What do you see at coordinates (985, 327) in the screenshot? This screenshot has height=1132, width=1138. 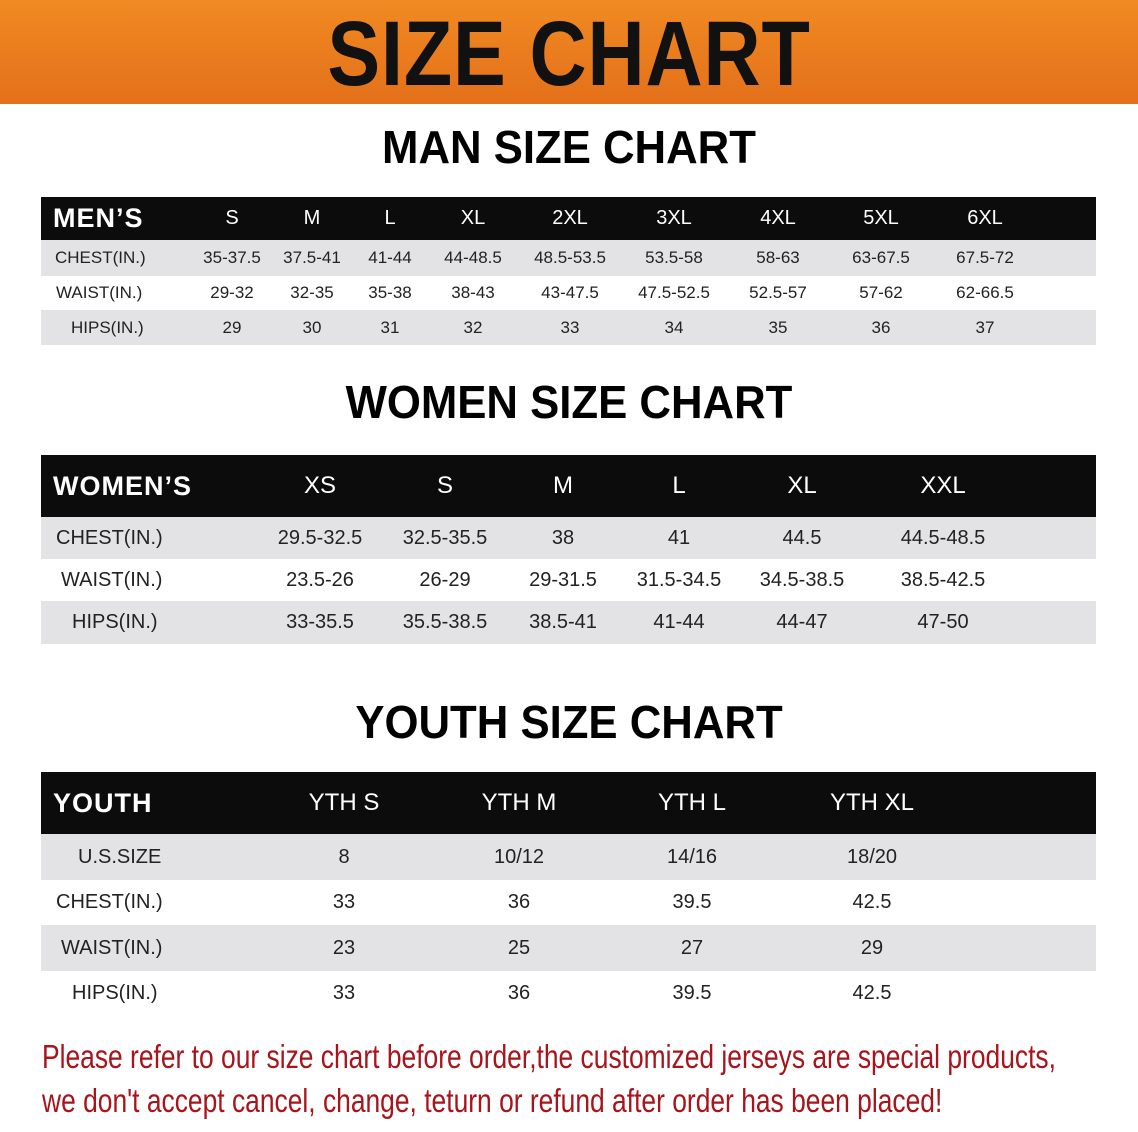 I see `table-cell: 37` at bounding box center [985, 327].